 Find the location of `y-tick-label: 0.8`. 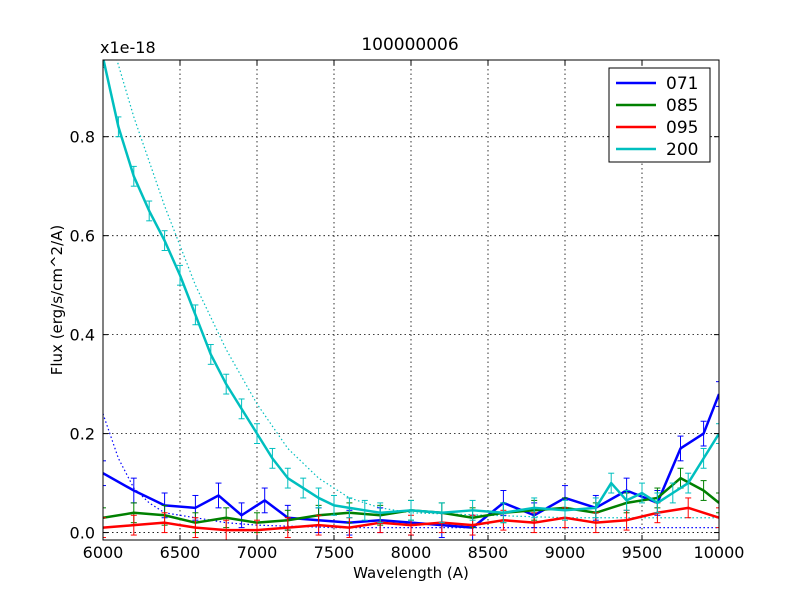

y-tick-label: 0.8 is located at coordinates (82, 137).